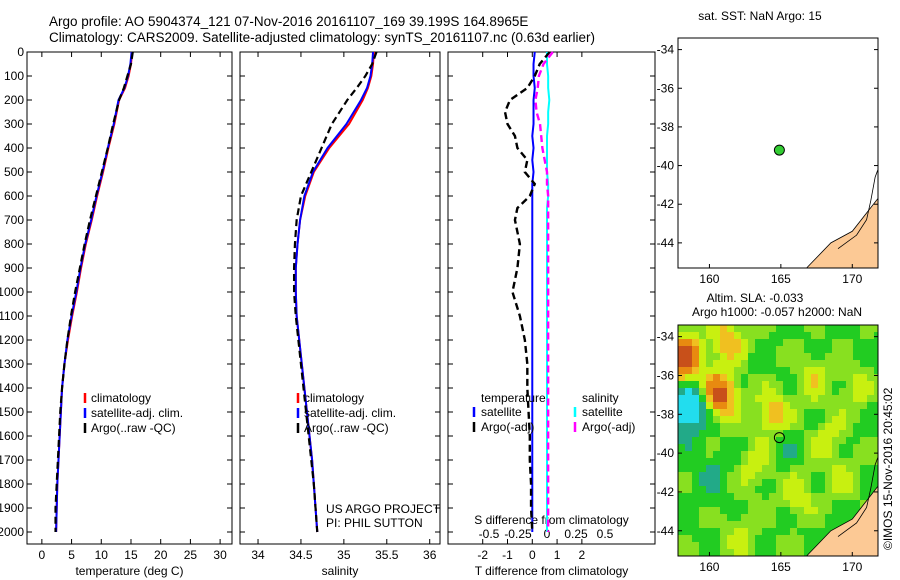 This screenshot has width=900, height=580. What do you see at coordinates (557, 555) in the screenshot?
I see `x-tick-label: 1` at bounding box center [557, 555].